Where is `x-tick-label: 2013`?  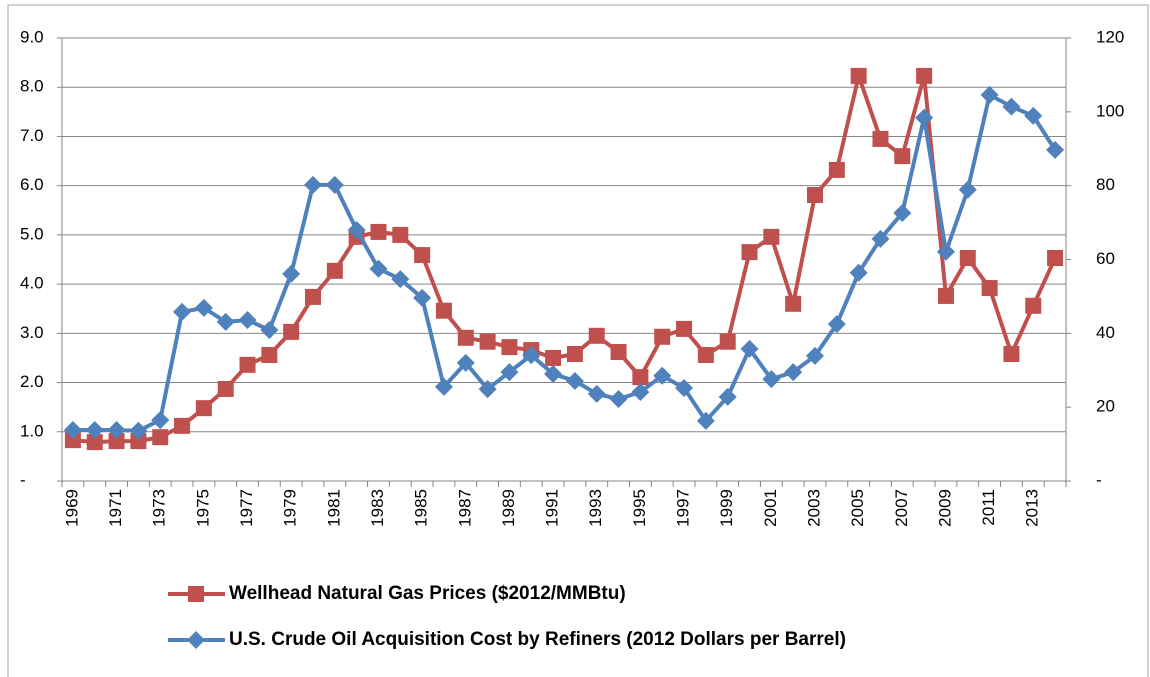 x-tick-label: 2013 is located at coordinates (1032, 508).